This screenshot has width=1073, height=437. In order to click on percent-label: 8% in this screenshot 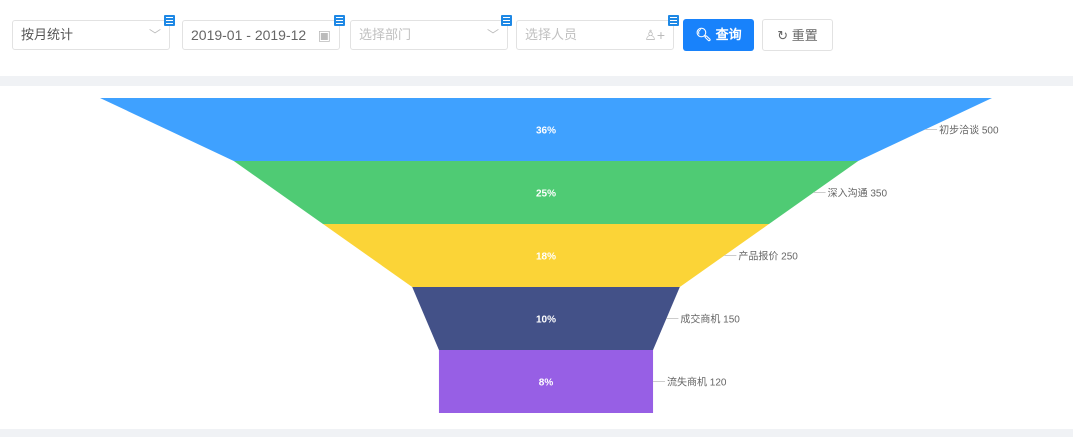, I will do `click(546, 383)`.